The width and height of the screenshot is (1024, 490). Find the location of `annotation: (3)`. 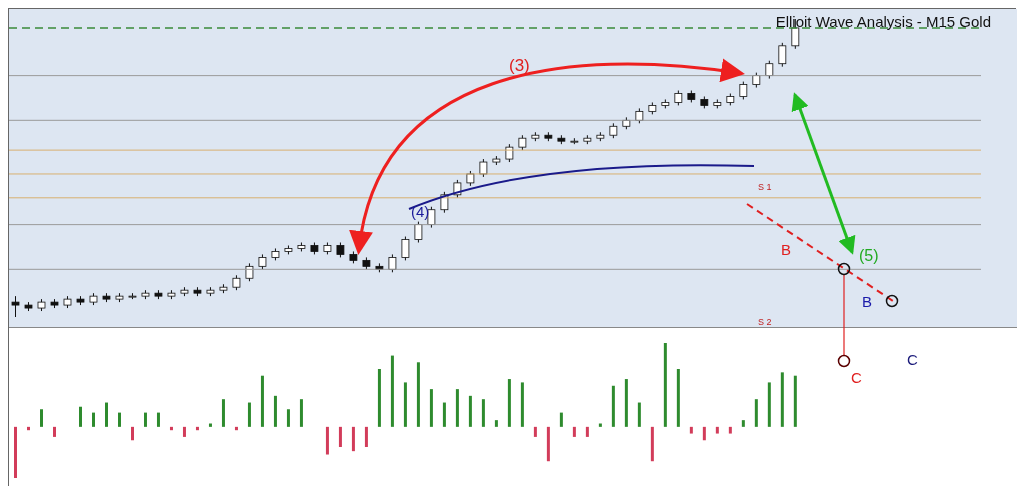

annotation: (3) is located at coordinates (519, 65).